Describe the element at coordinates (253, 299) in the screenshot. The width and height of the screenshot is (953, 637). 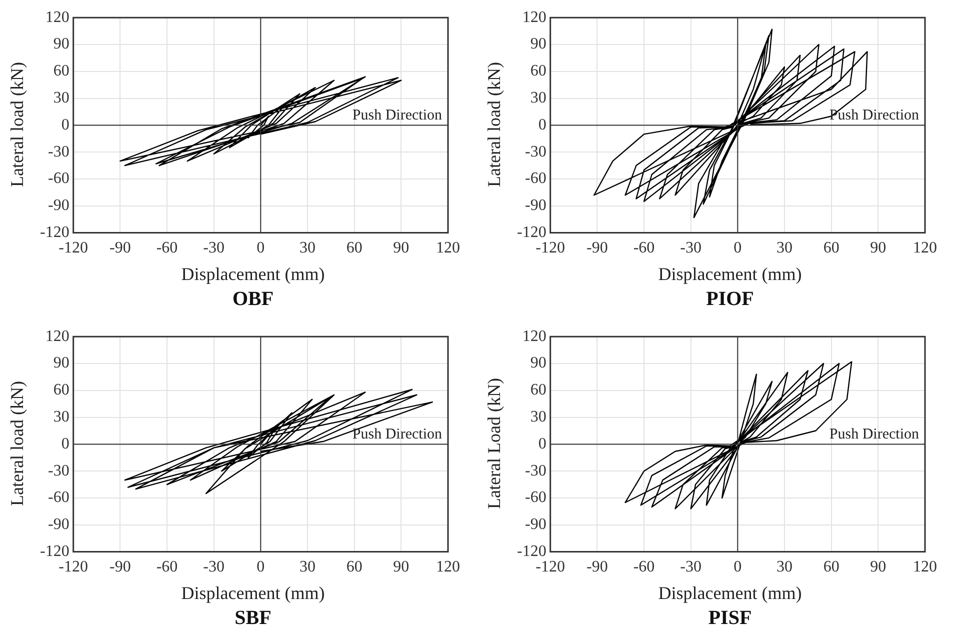
I see `text: OBF` at that location.